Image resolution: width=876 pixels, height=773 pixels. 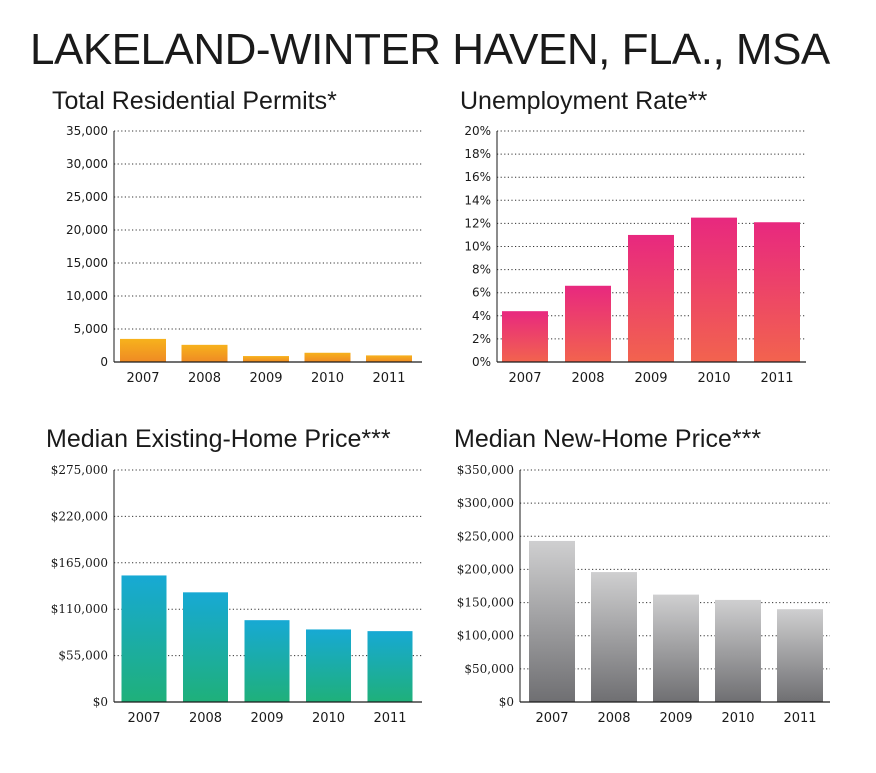 What do you see at coordinates (218, 439) in the screenshot?
I see `chart-title-existing-home-price: Median Existing-Home Price***` at bounding box center [218, 439].